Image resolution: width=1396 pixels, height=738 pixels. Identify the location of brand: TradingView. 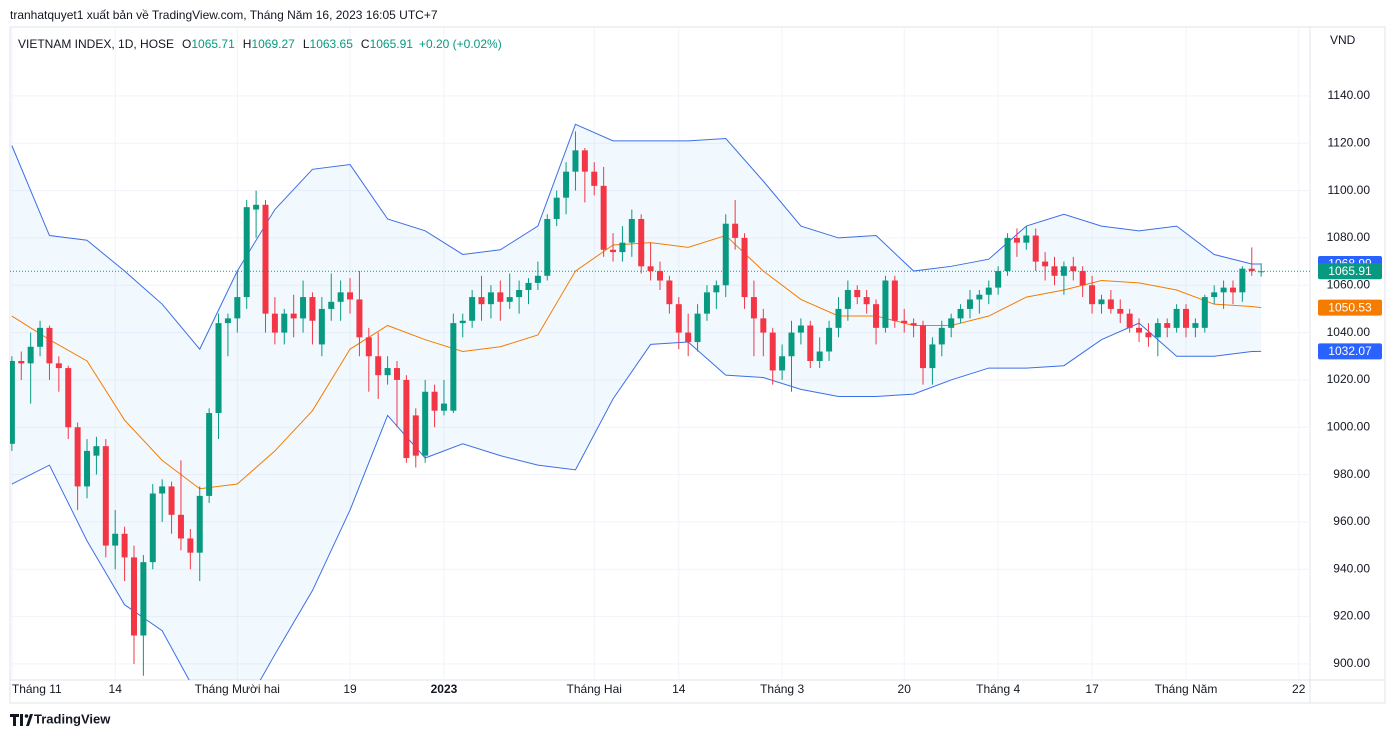
(72, 718).